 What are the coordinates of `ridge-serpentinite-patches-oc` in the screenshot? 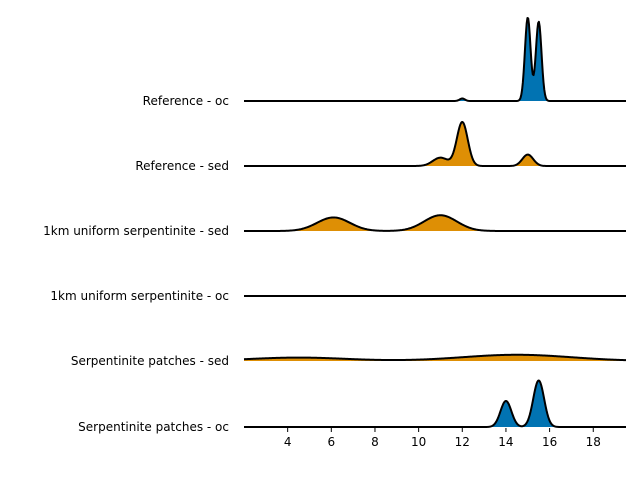 It's located at (435, 403).